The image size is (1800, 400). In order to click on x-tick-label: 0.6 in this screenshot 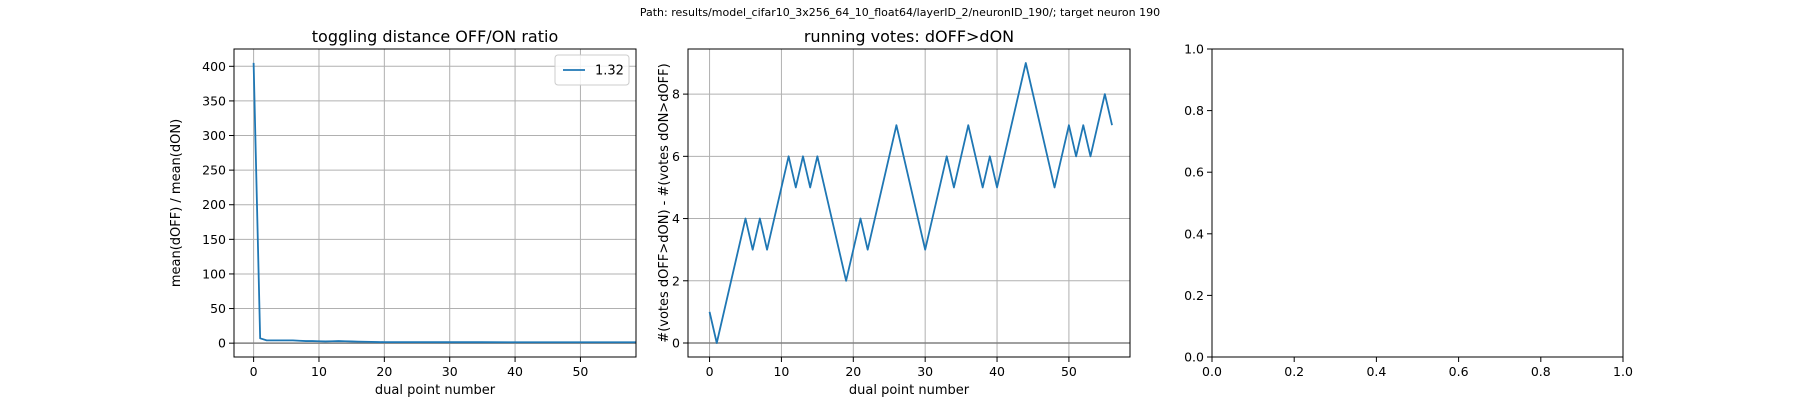, I will do `click(1459, 371)`.